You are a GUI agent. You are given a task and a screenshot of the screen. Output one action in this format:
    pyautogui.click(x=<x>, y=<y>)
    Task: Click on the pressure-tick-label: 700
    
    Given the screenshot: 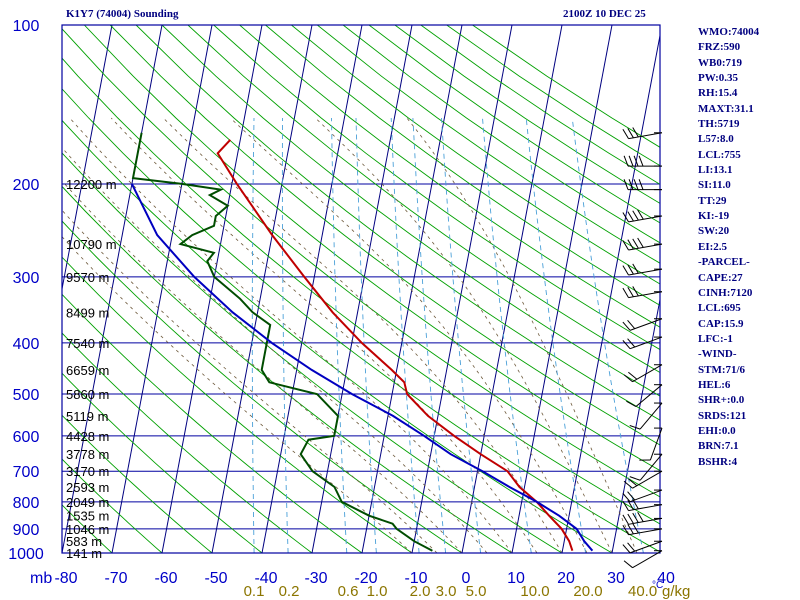 What is the action you would take?
    pyautogui.click(x=26, y=472)
    